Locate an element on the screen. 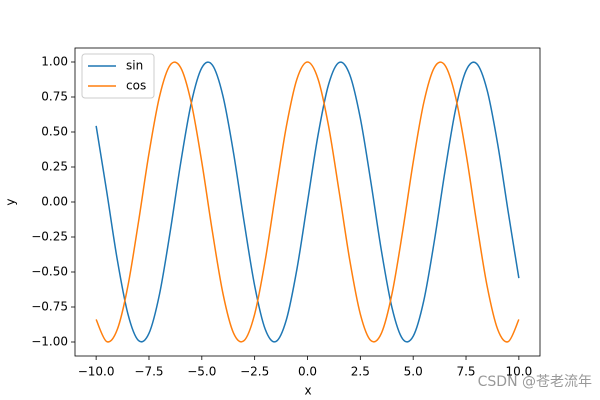  y-tick-label: −1.00 is located at coordinates (49, 342).